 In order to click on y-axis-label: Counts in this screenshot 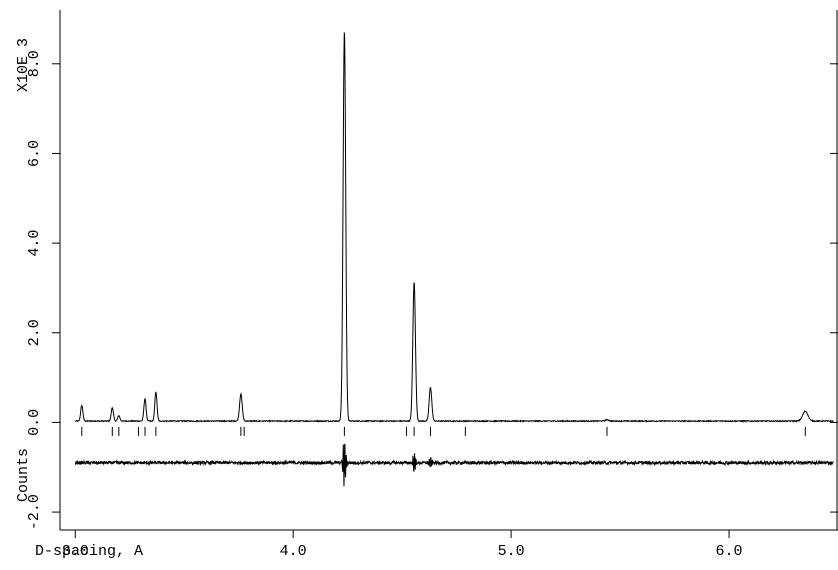, I will do `click(23, 475)`.